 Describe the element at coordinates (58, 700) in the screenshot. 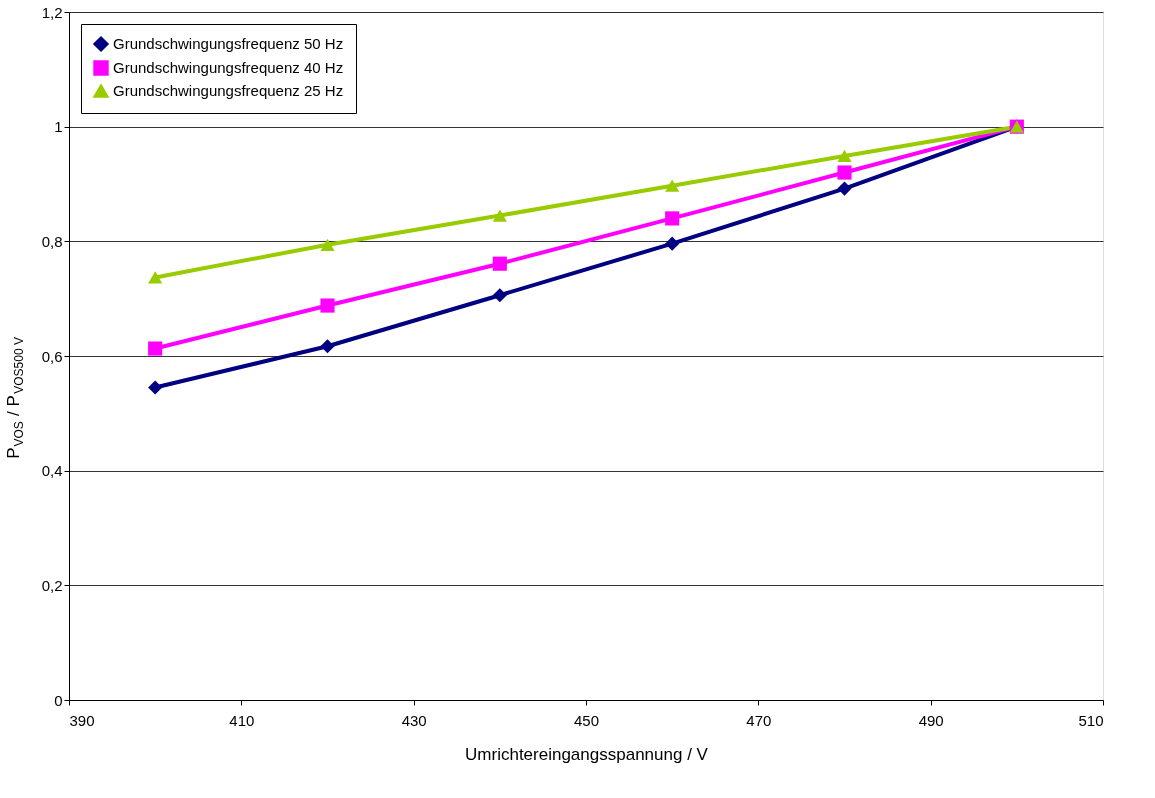

I see `y-tick-label: 0` at that location.